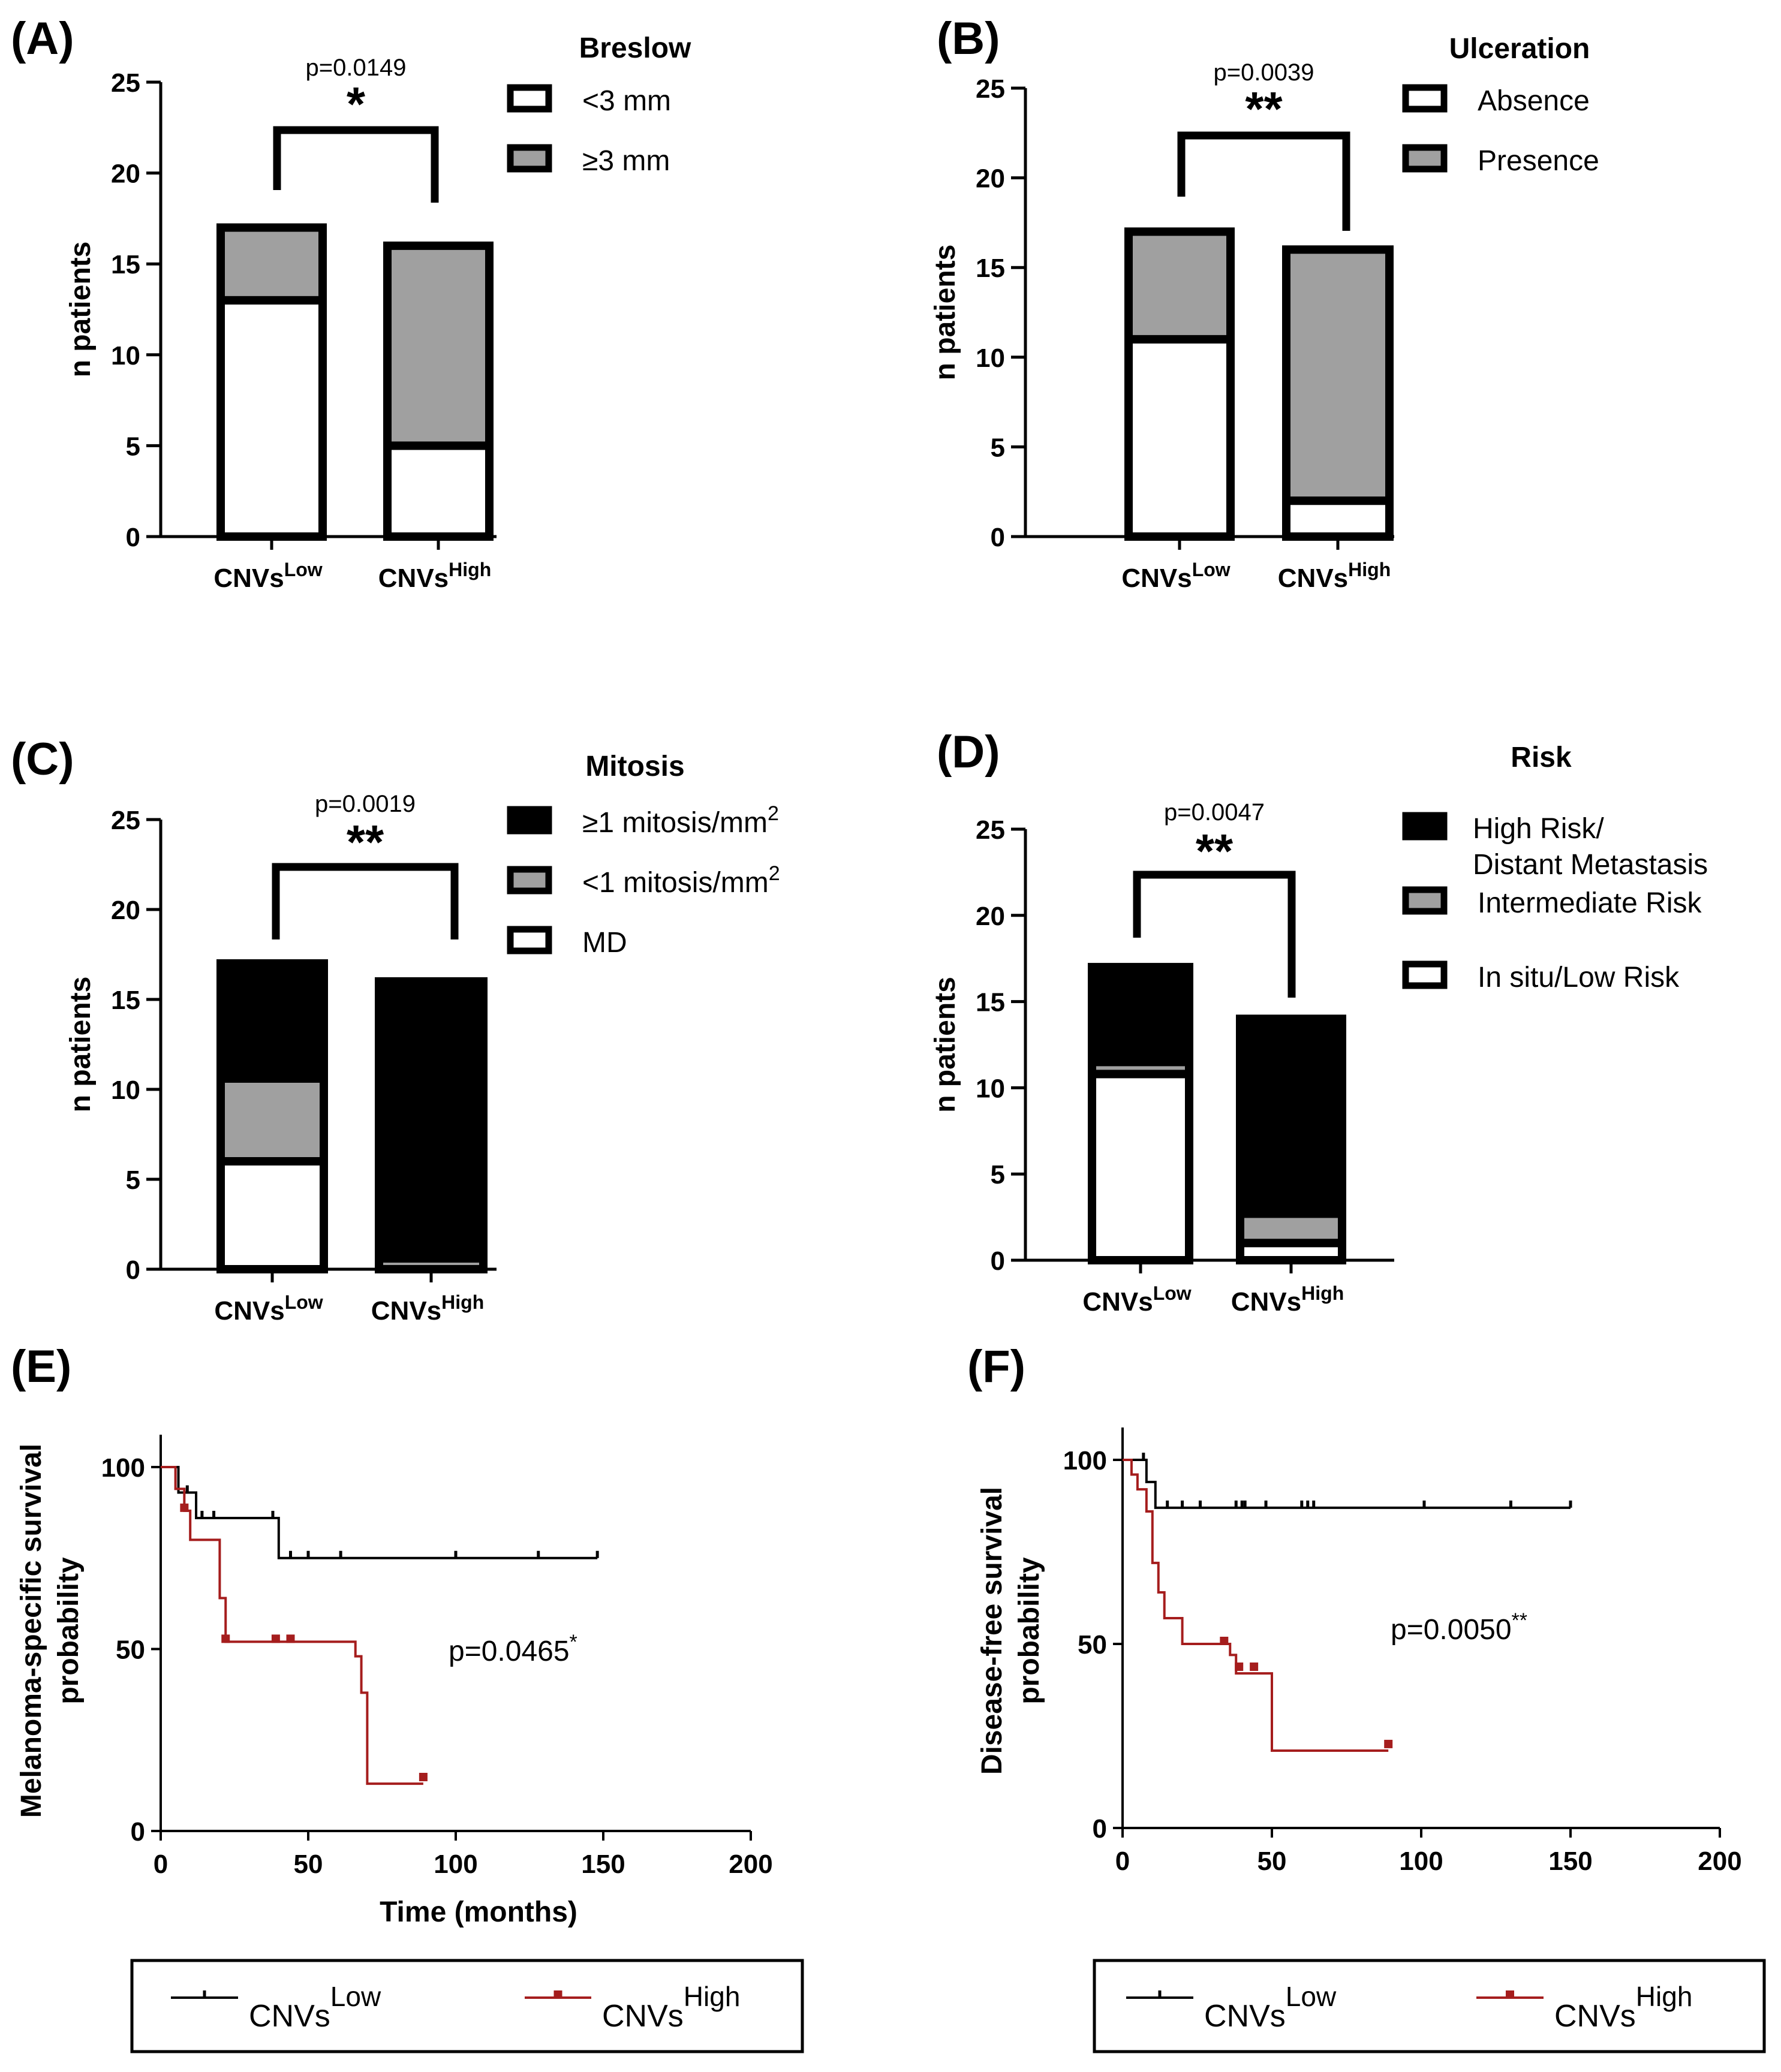 This screenshot has width=1781, height=2072. Describe the element at coordinates (478, 1912) in the screenshot. I see `x-axis-label: Time (months)` at that location.